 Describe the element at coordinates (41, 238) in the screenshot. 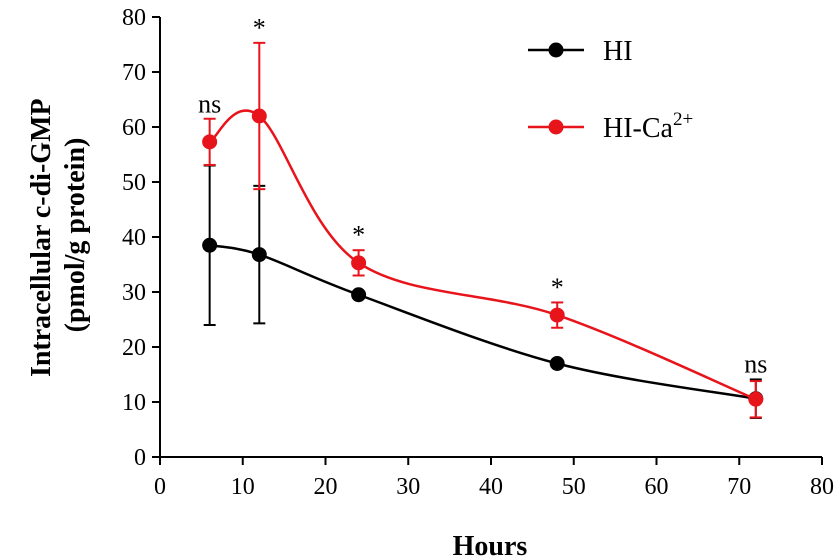

I see `y-axis-title-line-1: Intracellular c-di-GMP` at that location.